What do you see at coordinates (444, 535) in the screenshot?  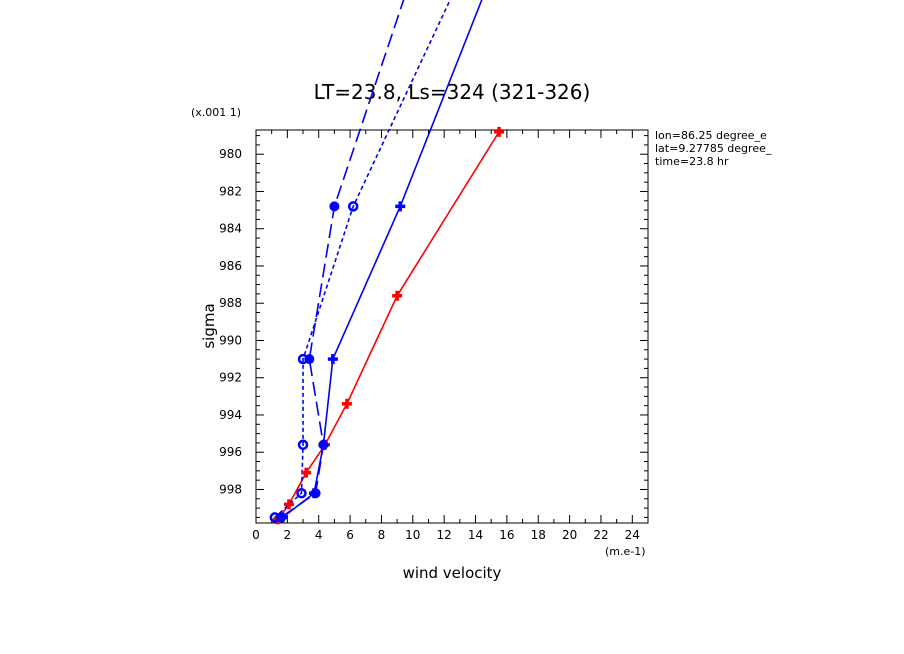 I see `x-tick-label: 12` at bounding box center [444, 535].